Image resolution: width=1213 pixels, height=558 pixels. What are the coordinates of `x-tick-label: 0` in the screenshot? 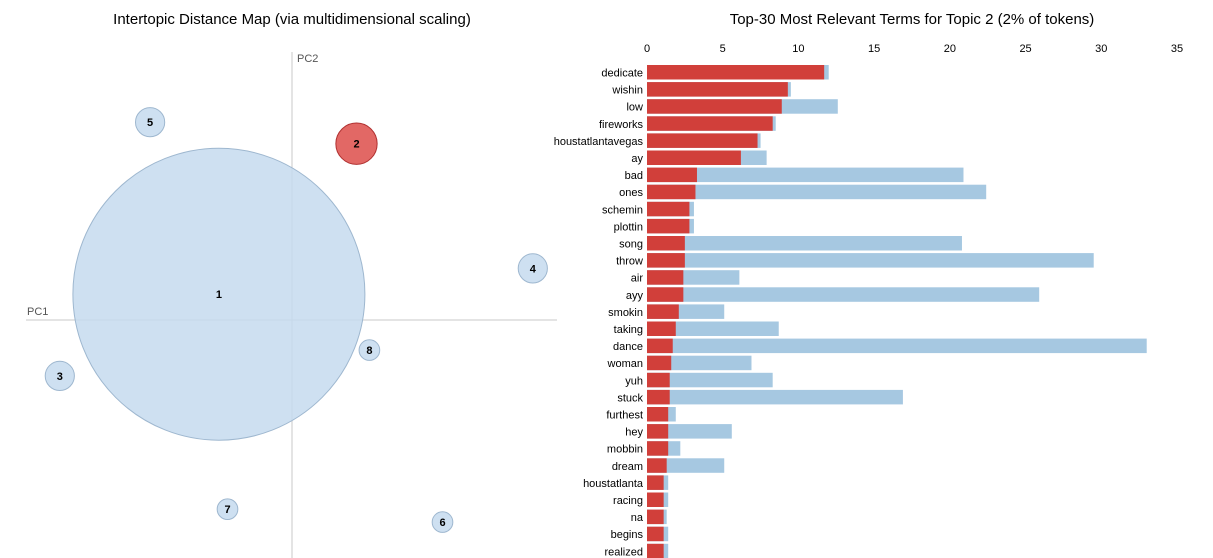 It's located at (647, 49).